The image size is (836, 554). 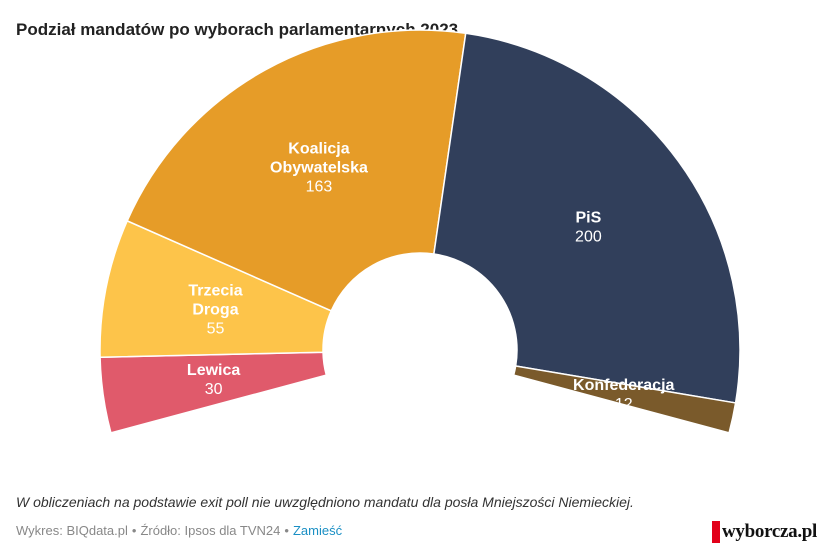 I want to click on author-credit: Wykres: BIQdata.pl, so click(x=72, y=530).